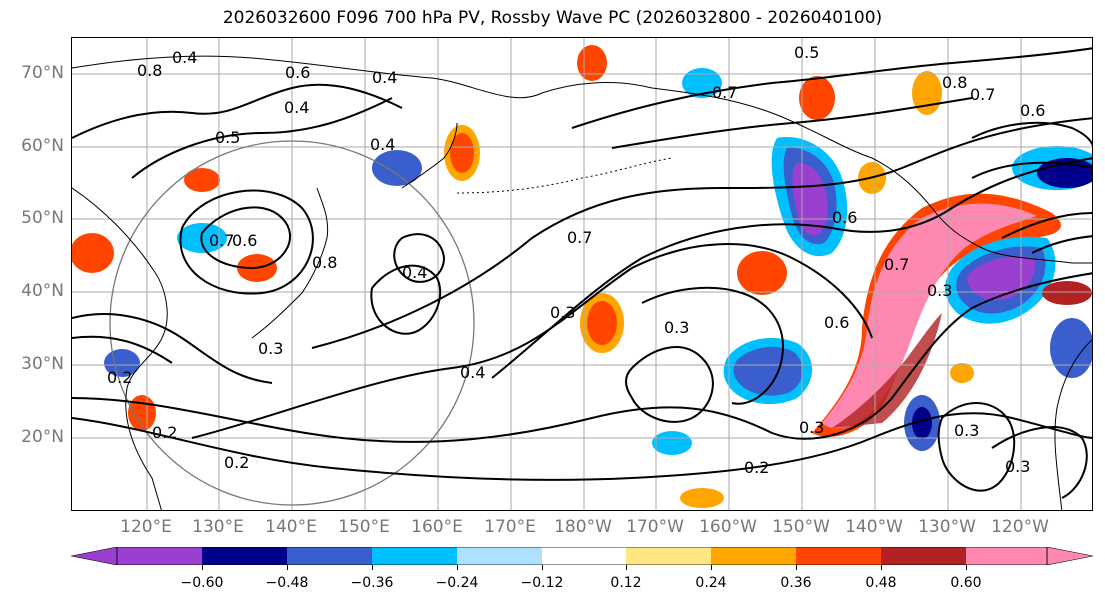 The width and height of the screenshot is (1105, 604). I want to click on colorbar-tick-label: −0.36, so click(372, 583).